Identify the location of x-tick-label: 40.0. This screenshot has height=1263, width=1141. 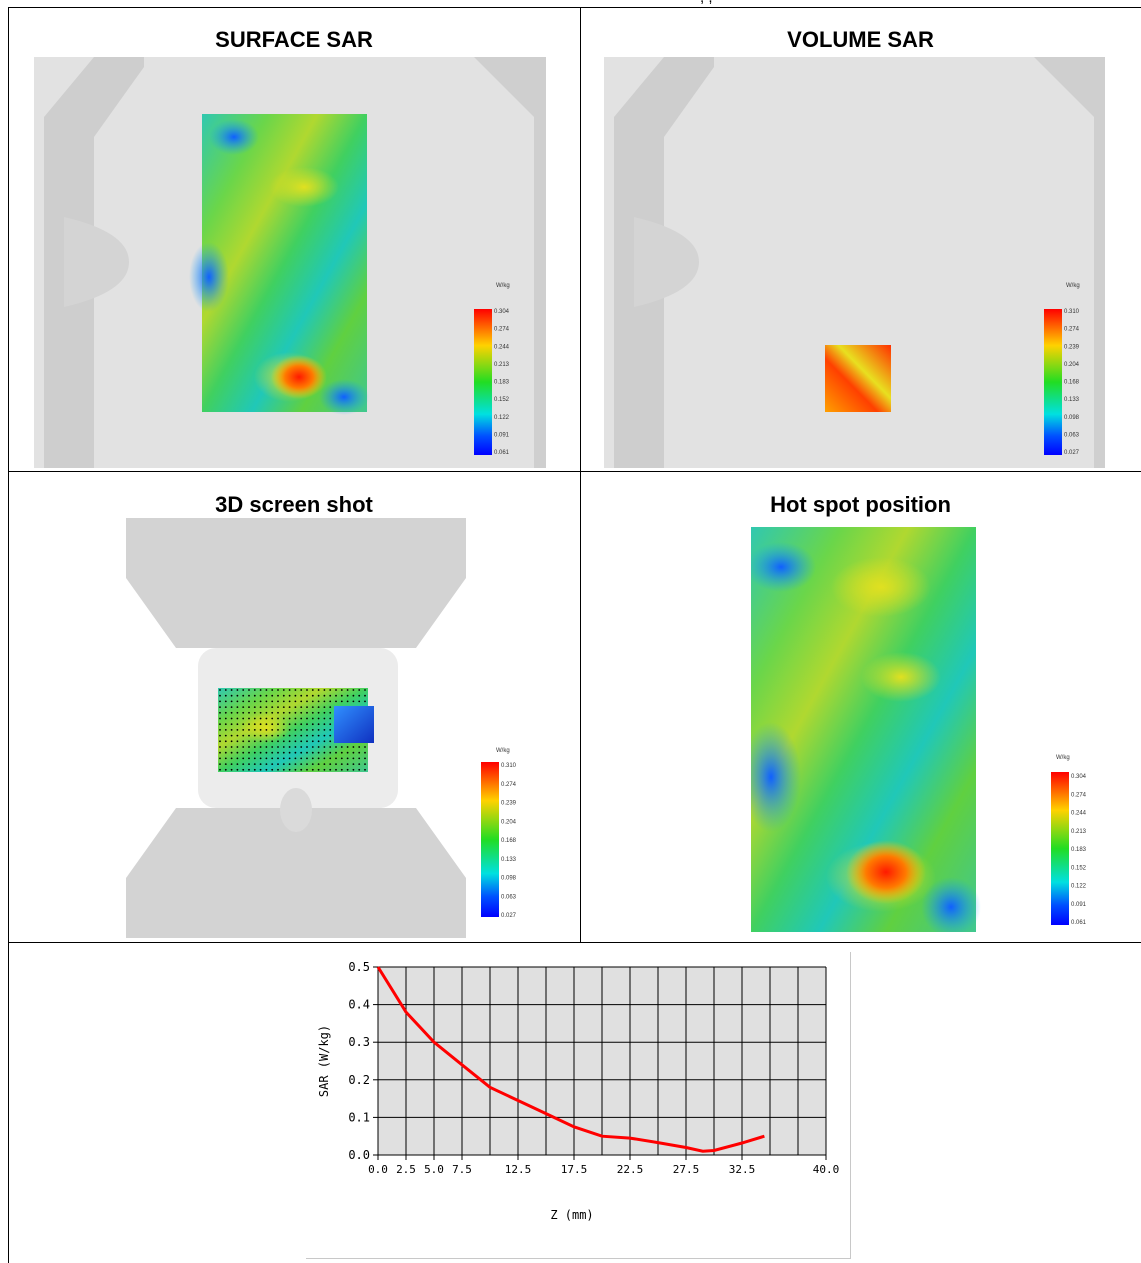
(826, 1169).